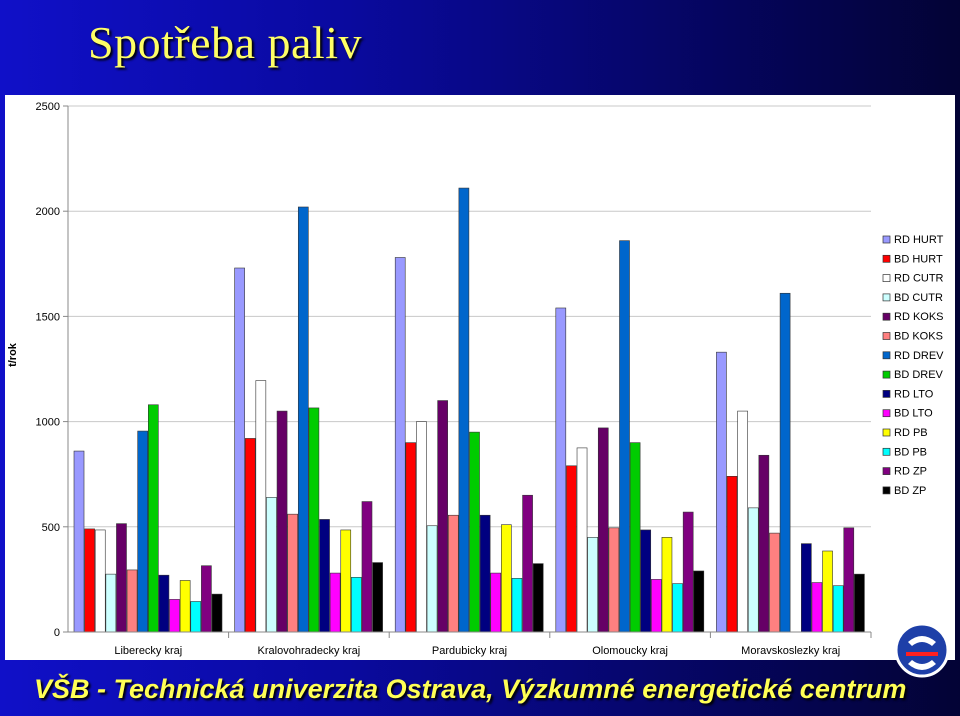 This screenshot has width=960, height=716. What do you see at coordinates (918, 298) in the screenshot?
I see `legend-label: BD CUTR` at bounding box center [918, 298].